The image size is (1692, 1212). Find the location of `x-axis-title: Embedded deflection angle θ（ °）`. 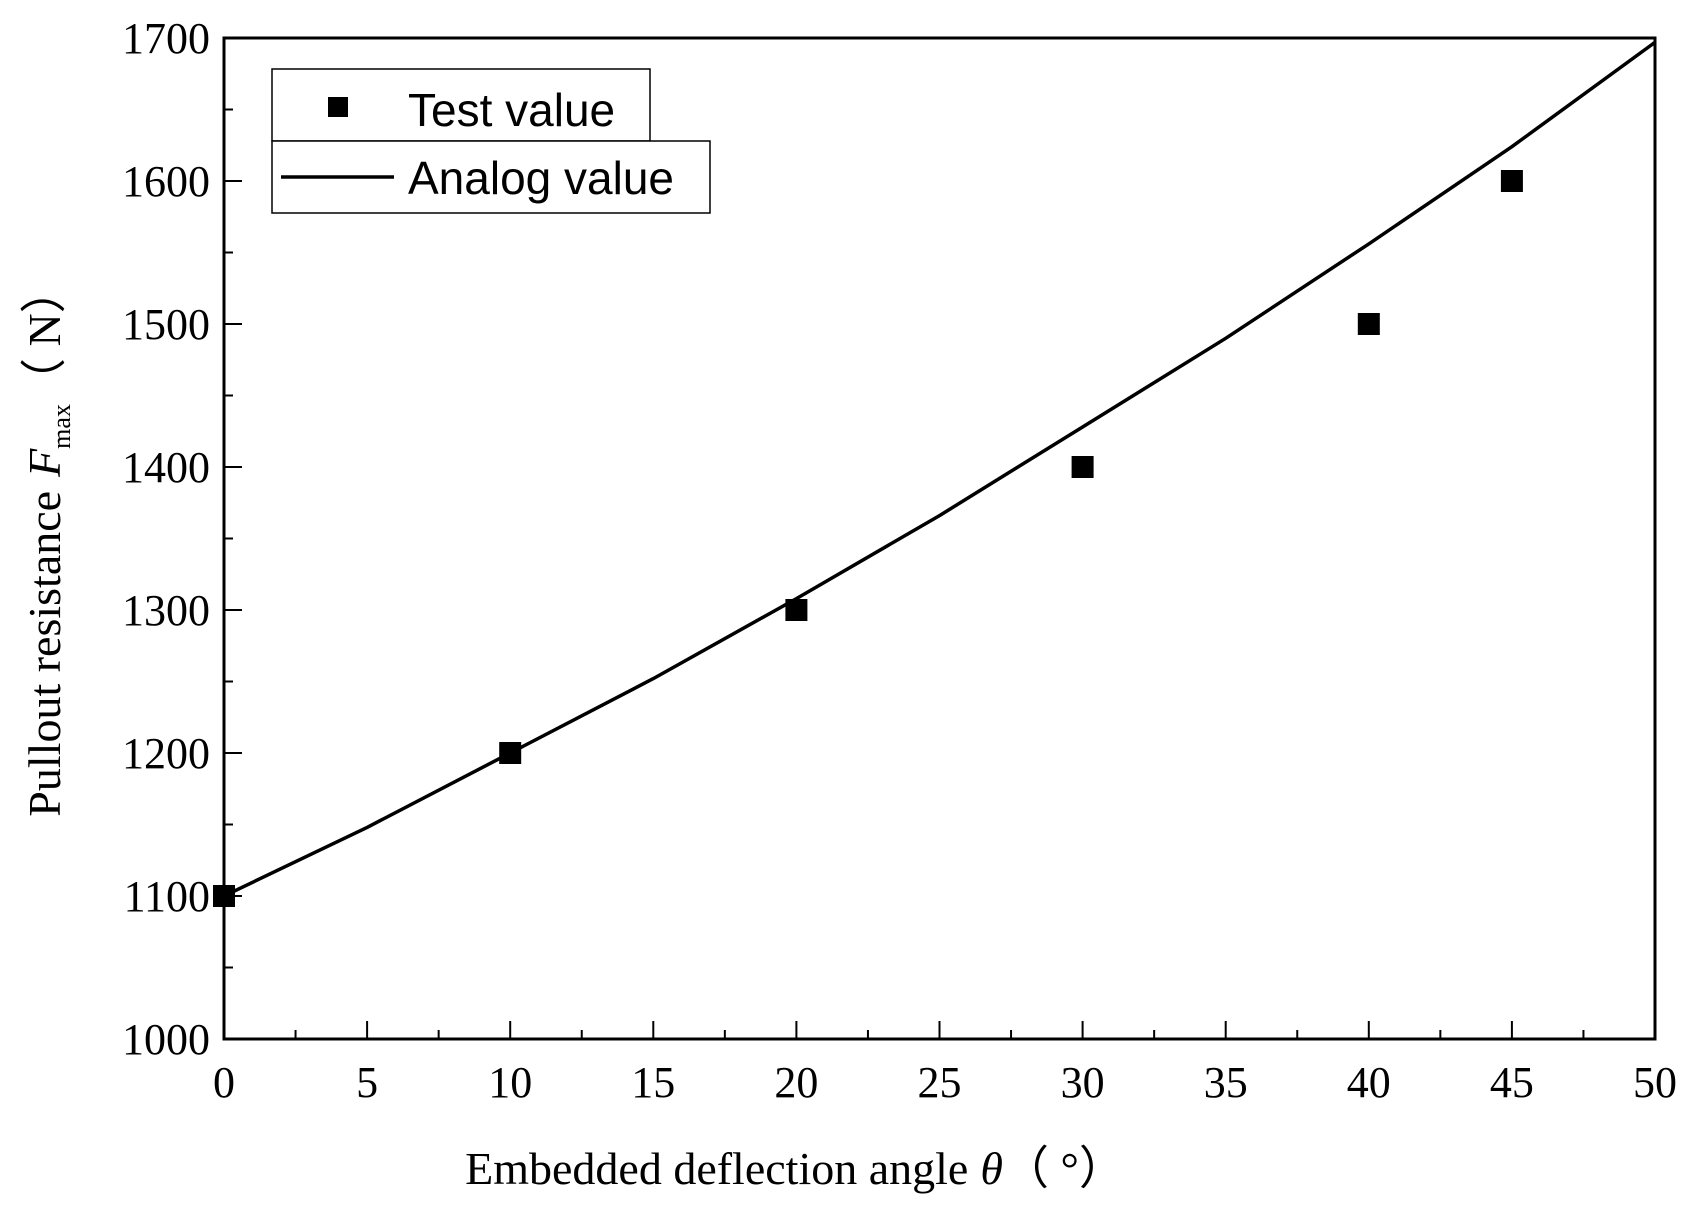

x-axis-title: Embedded deflection angle θ（ °） is located at coordinates (795, 1168).